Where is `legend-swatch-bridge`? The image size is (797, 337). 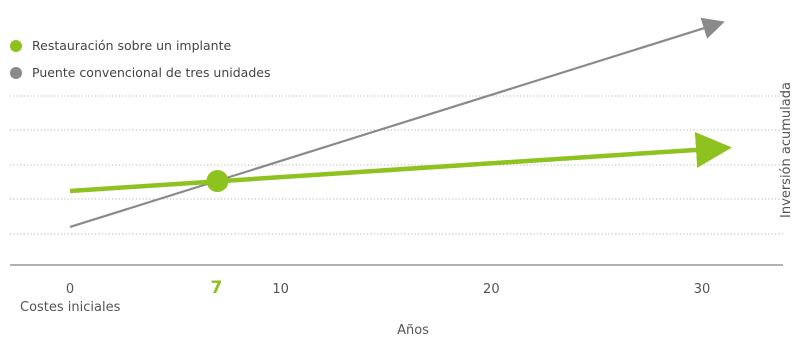
legend-swatch-bridge is located at coordinates (16, 73).